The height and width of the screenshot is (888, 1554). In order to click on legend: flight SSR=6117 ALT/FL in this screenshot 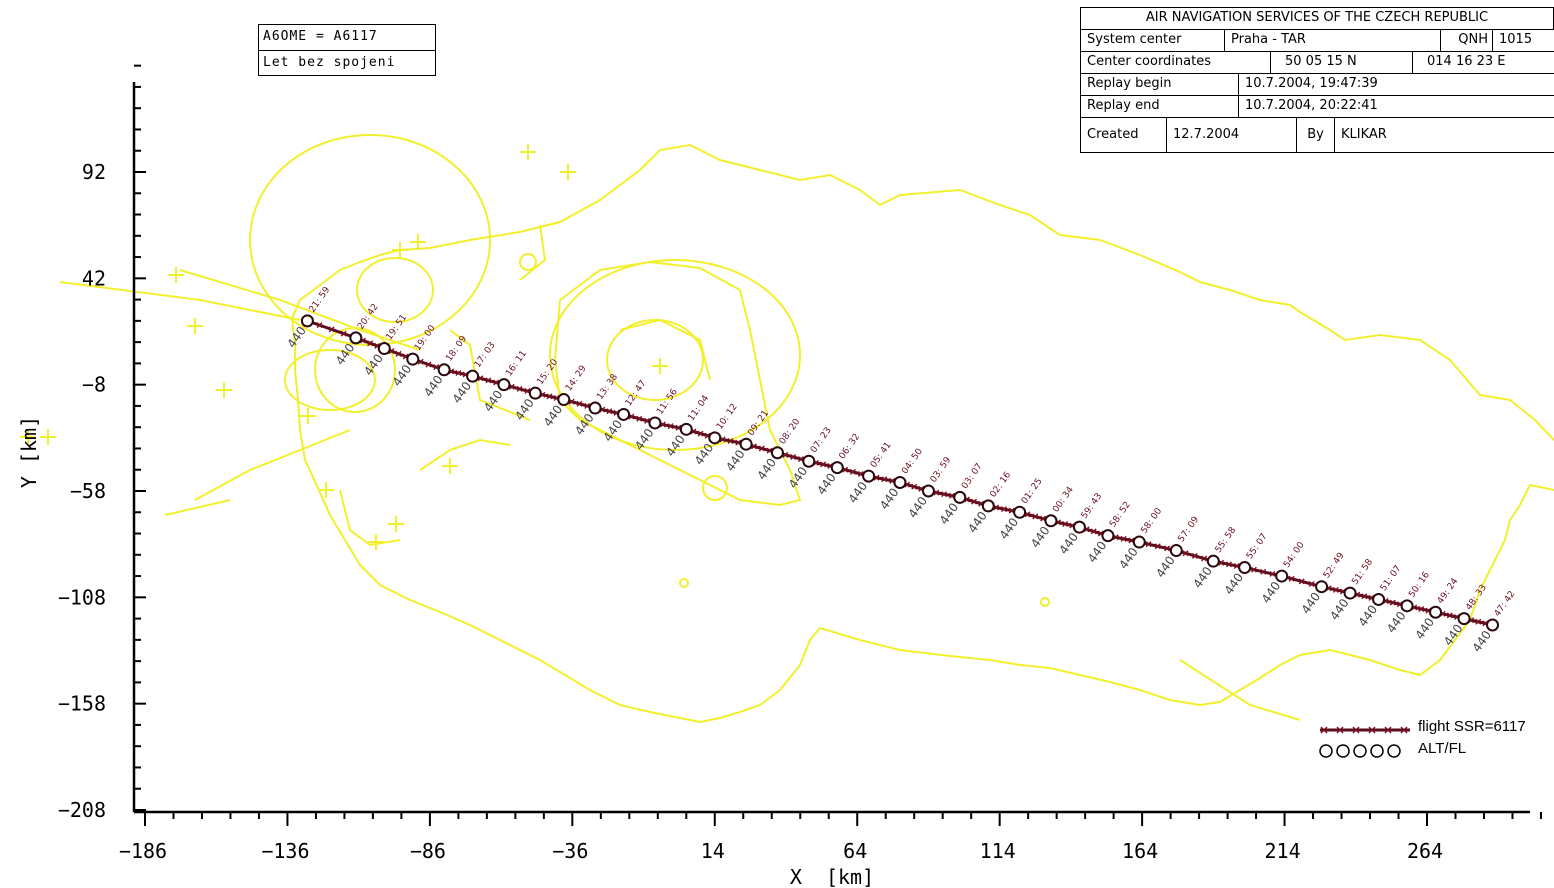, I will do `click(1436, 741)`.